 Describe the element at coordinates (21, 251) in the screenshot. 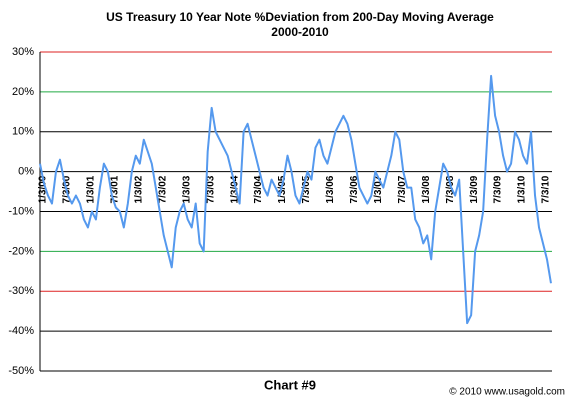

I see `y-tick-label: -20%` at that location.